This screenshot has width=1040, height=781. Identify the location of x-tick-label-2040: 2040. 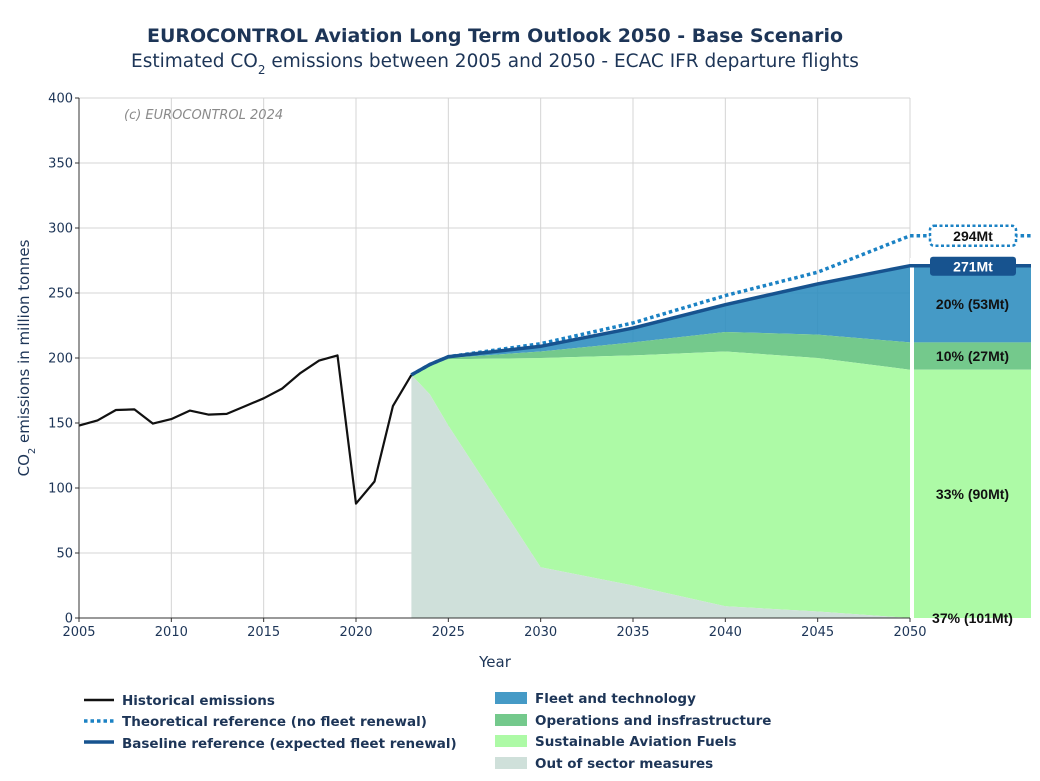
(725, 632).